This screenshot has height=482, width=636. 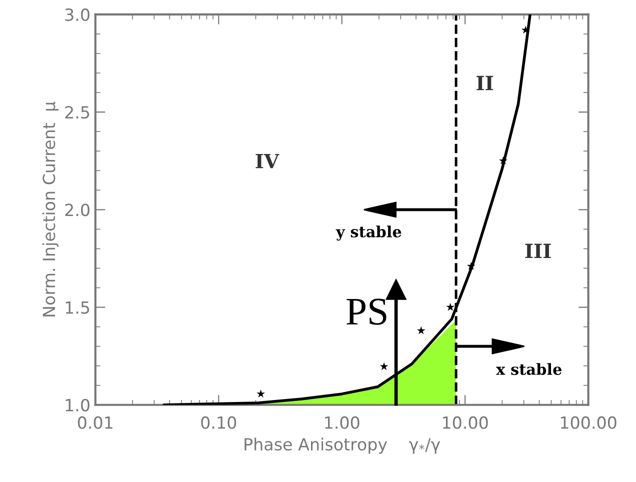 I want to click on y-tick-label: 2.5, so click(x=77, y=112).